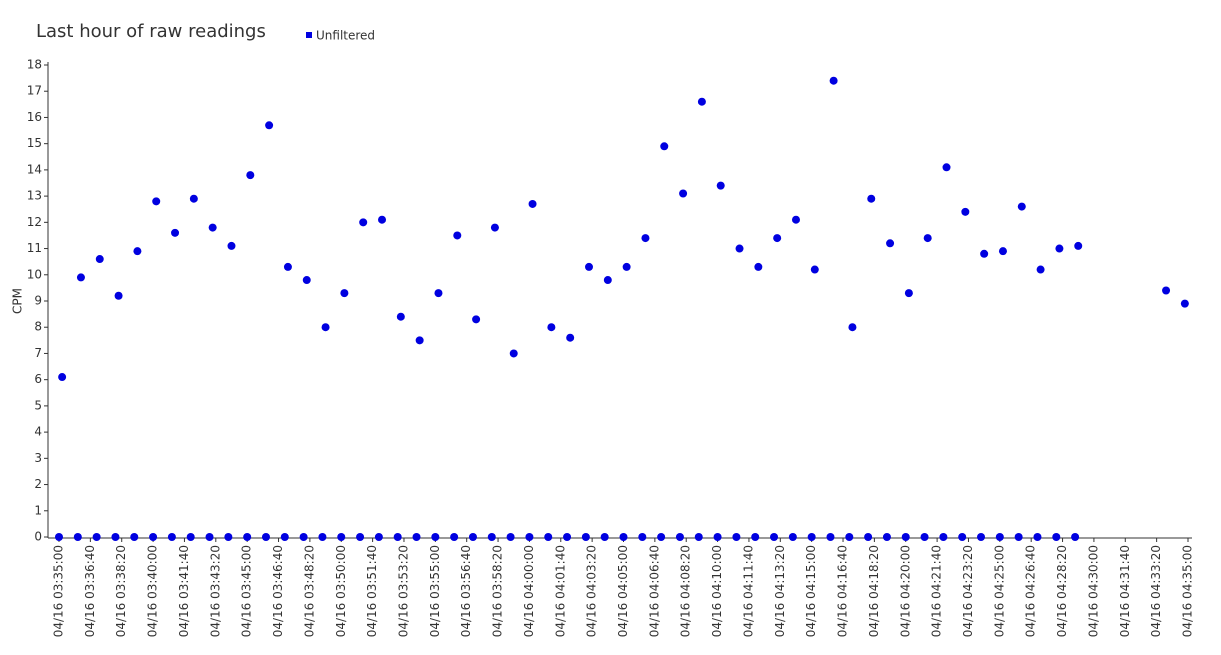  I want to click on x-tick-label: 04/16 04:16:40, so click(843, 591).